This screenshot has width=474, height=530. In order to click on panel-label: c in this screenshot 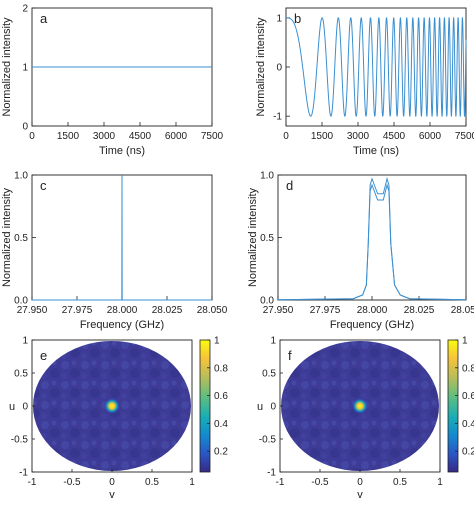, I will do `click(43, 185)`.